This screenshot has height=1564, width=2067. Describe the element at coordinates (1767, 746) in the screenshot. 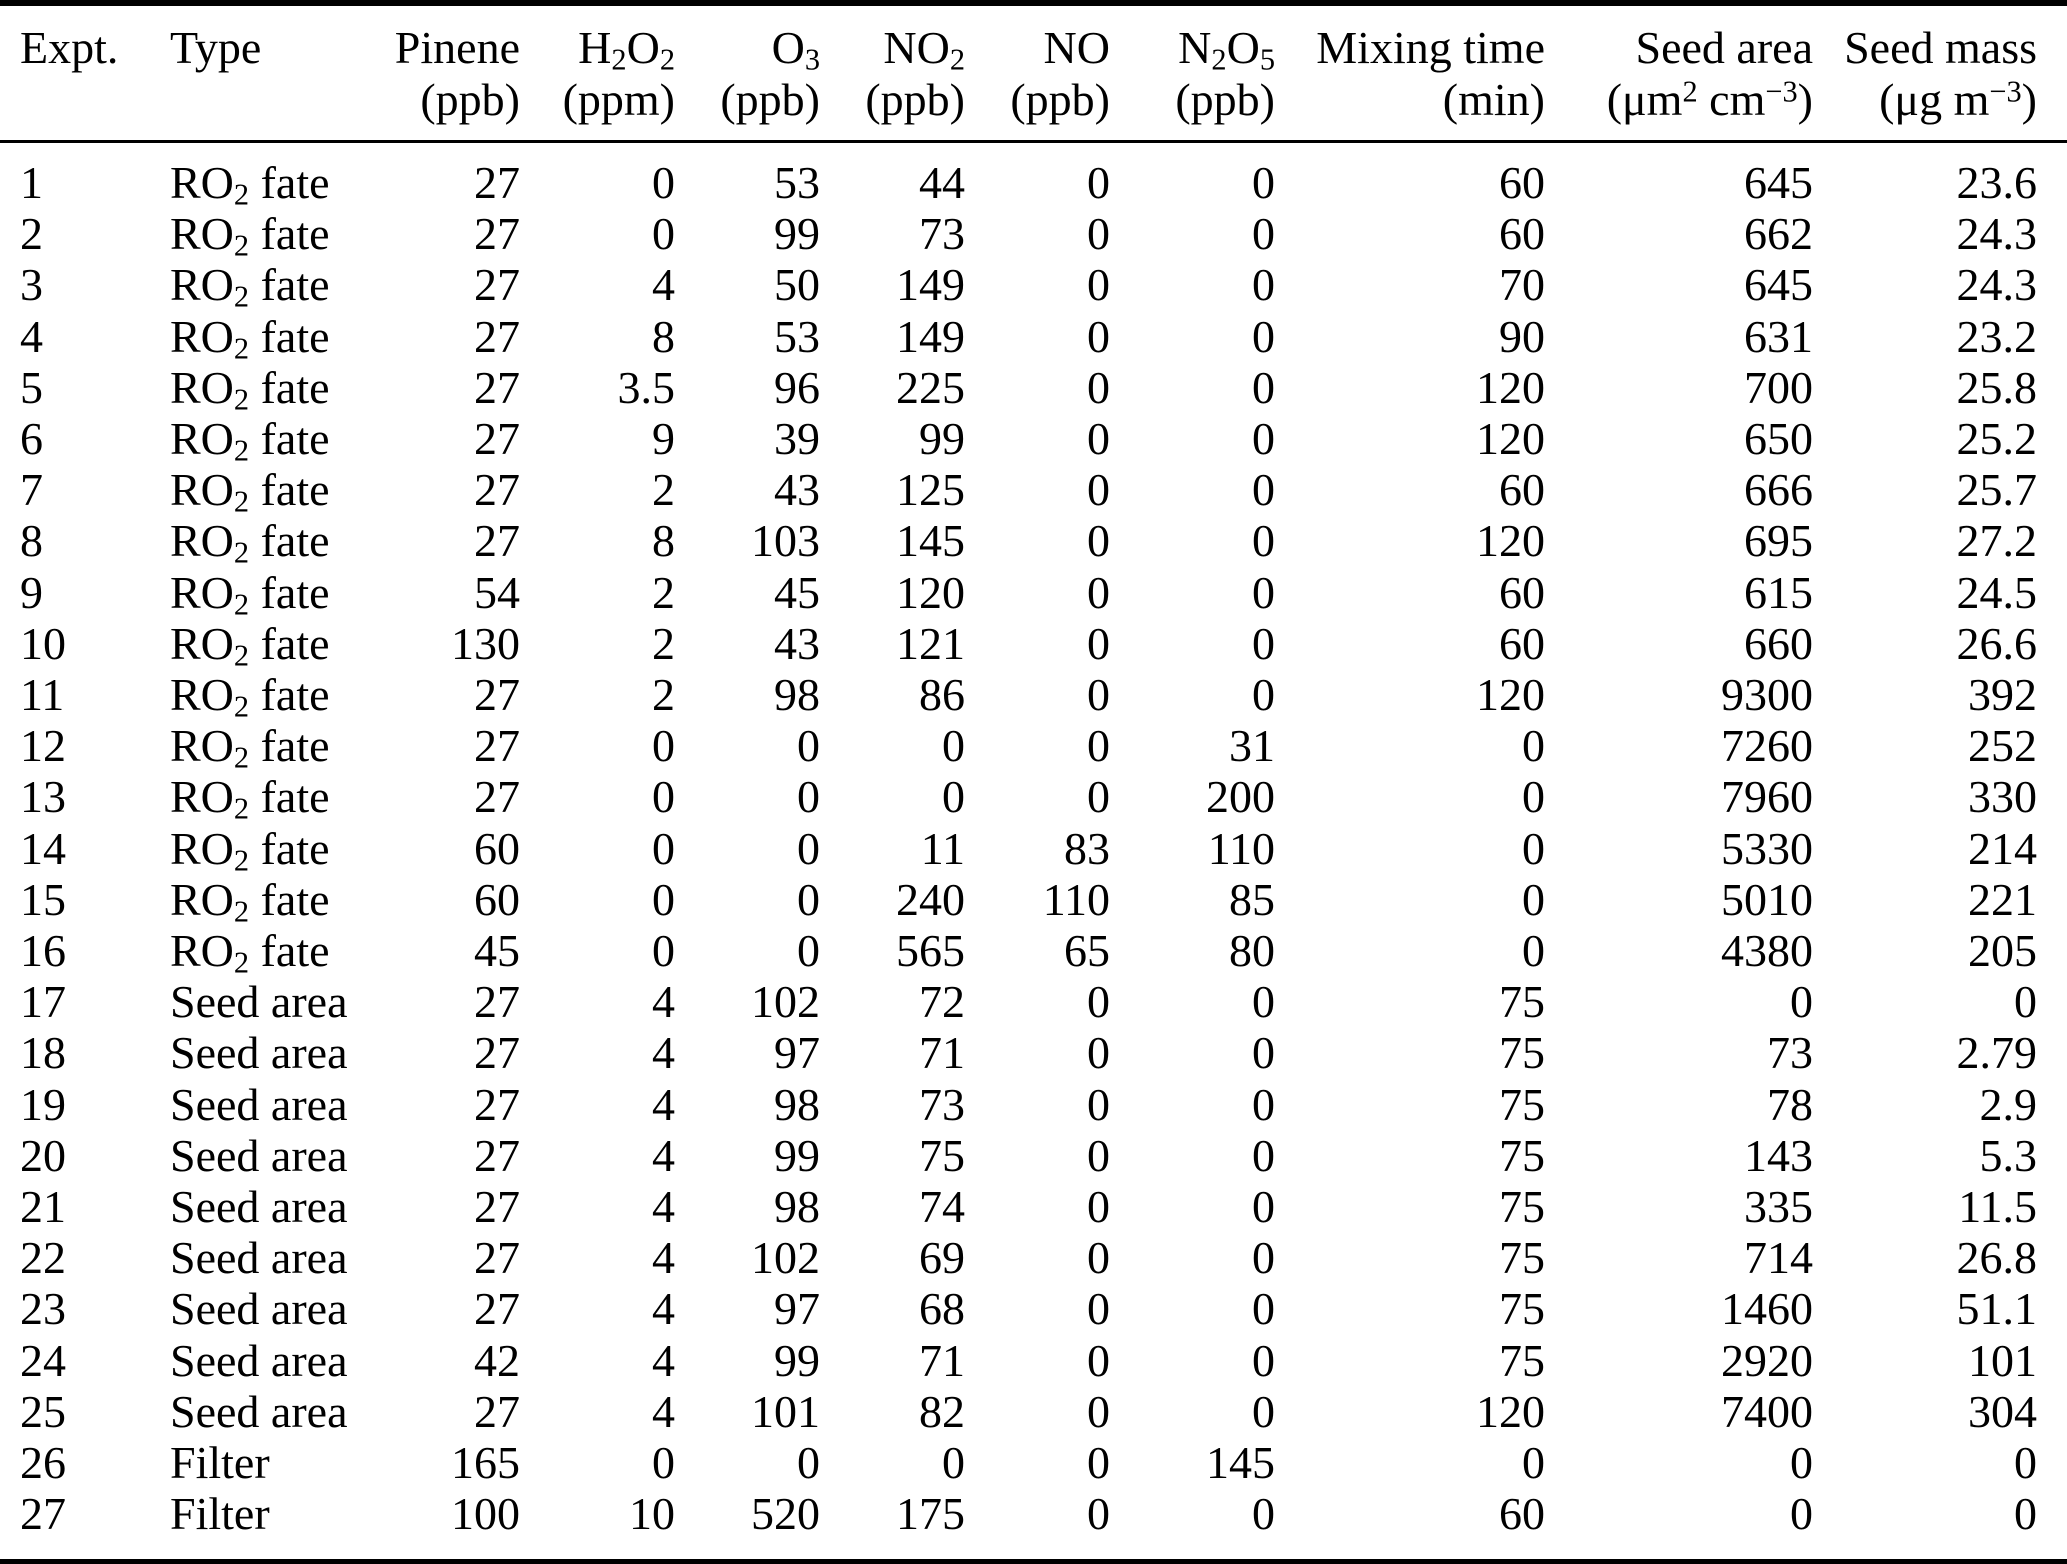

I see `cell-seed-area: 7260` at that location.